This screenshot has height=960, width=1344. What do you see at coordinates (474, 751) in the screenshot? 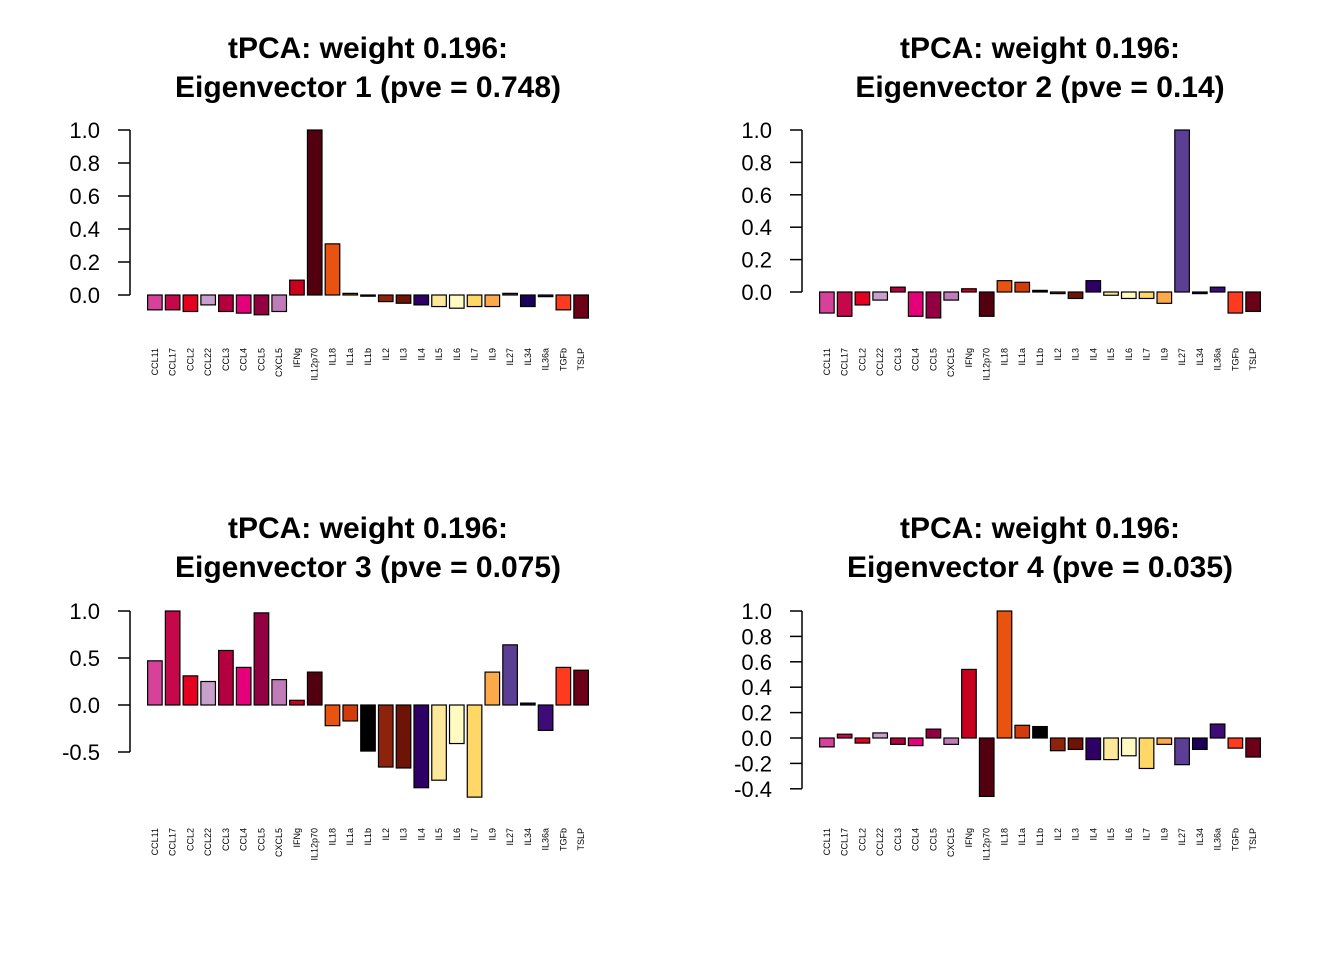
I see `bar-IL7` at bounding box center [474, 751].